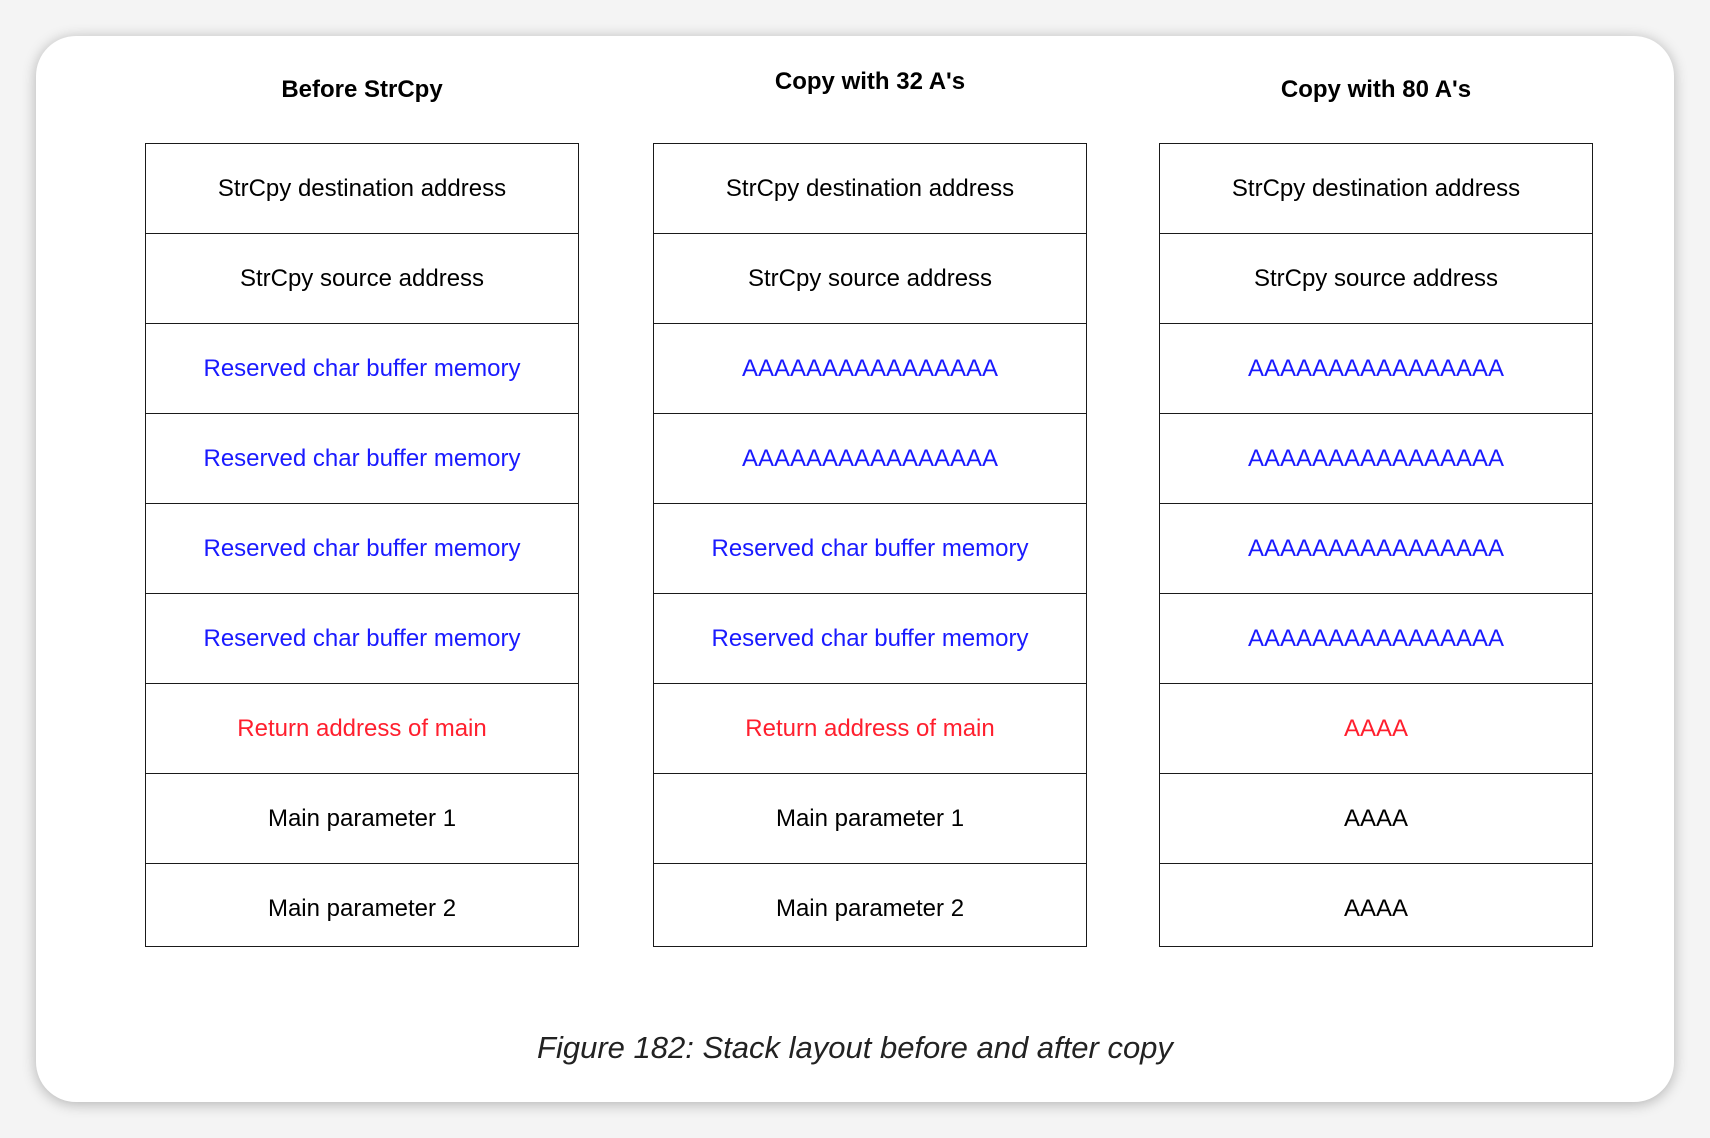 Image resolution: width=1710 pixels, height=1138 pixels. What do you see at coordinates (870, 81) in the screenshot?
I see `stack-title: Copy with 32 A's` at bounding box center [870, 81].